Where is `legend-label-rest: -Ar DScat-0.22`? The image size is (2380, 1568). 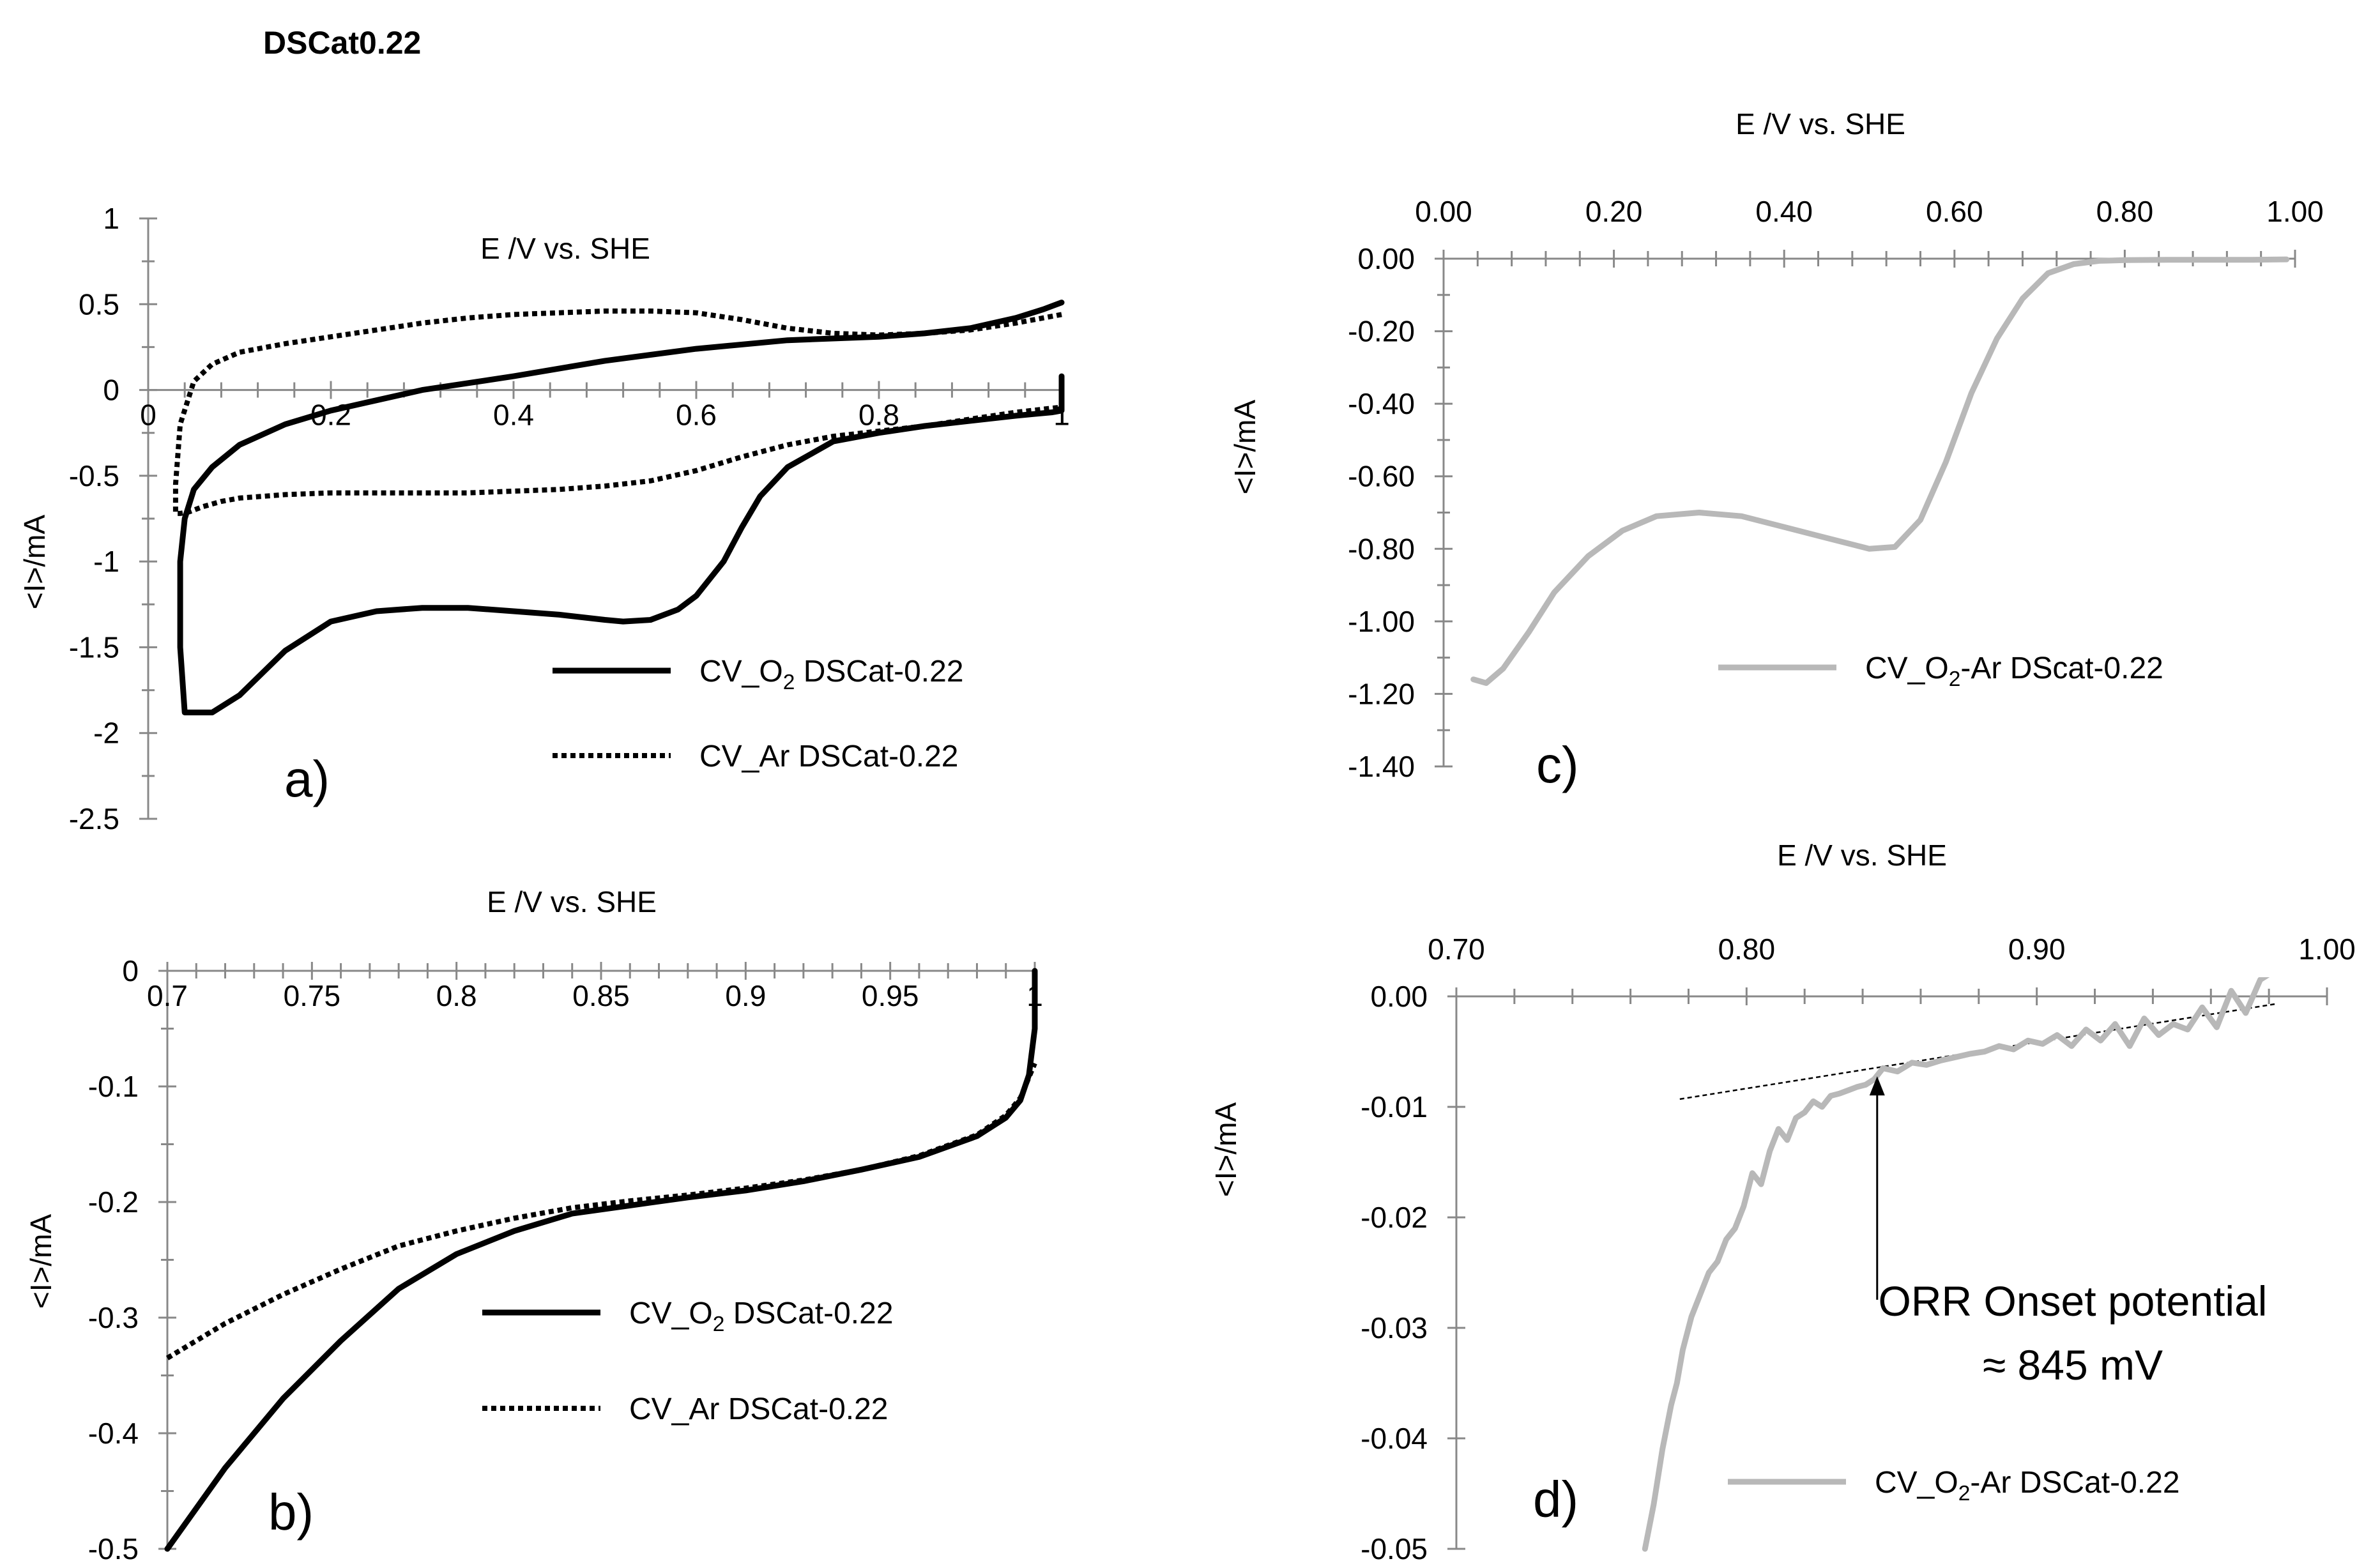 legend-label-rest: -Ar DScat-0.22 is located at coordinates (2061, 668).